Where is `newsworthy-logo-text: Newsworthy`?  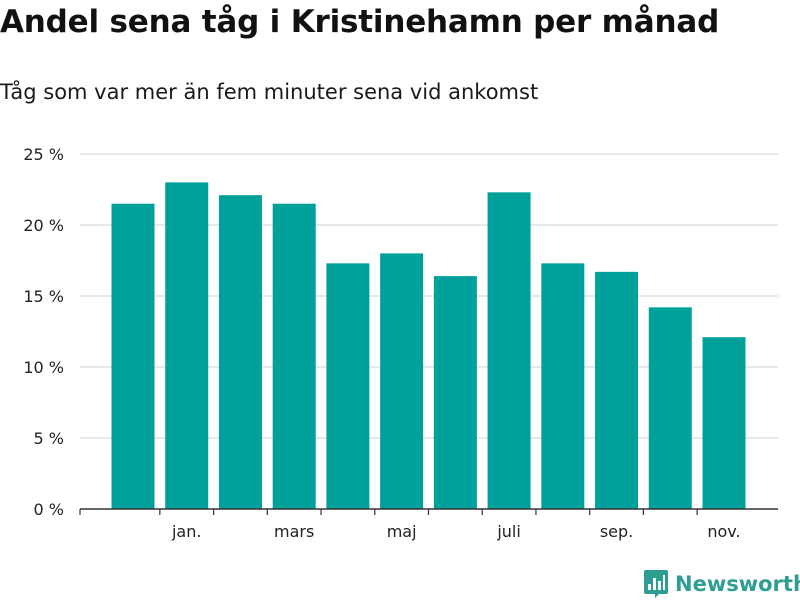
newsworthy-logo-text: Newsworthy is located at coordinates (737, 584).